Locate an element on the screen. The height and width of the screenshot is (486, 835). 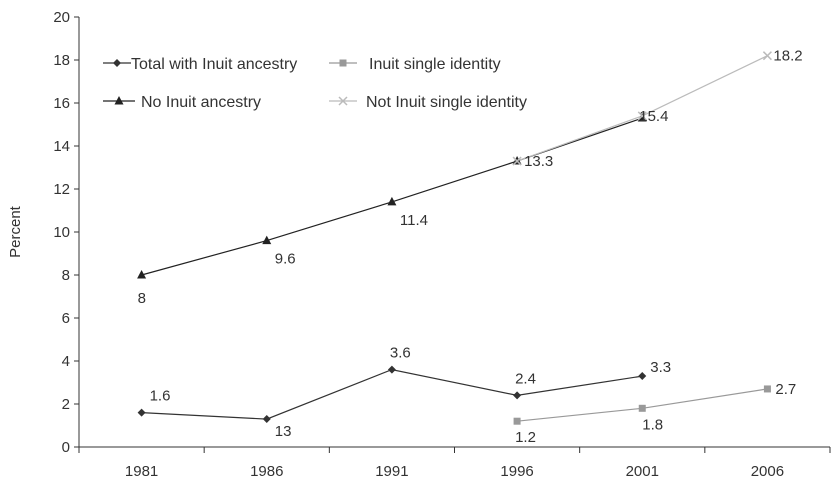
data-label: 11.4 is located at coordinates (414, 220).